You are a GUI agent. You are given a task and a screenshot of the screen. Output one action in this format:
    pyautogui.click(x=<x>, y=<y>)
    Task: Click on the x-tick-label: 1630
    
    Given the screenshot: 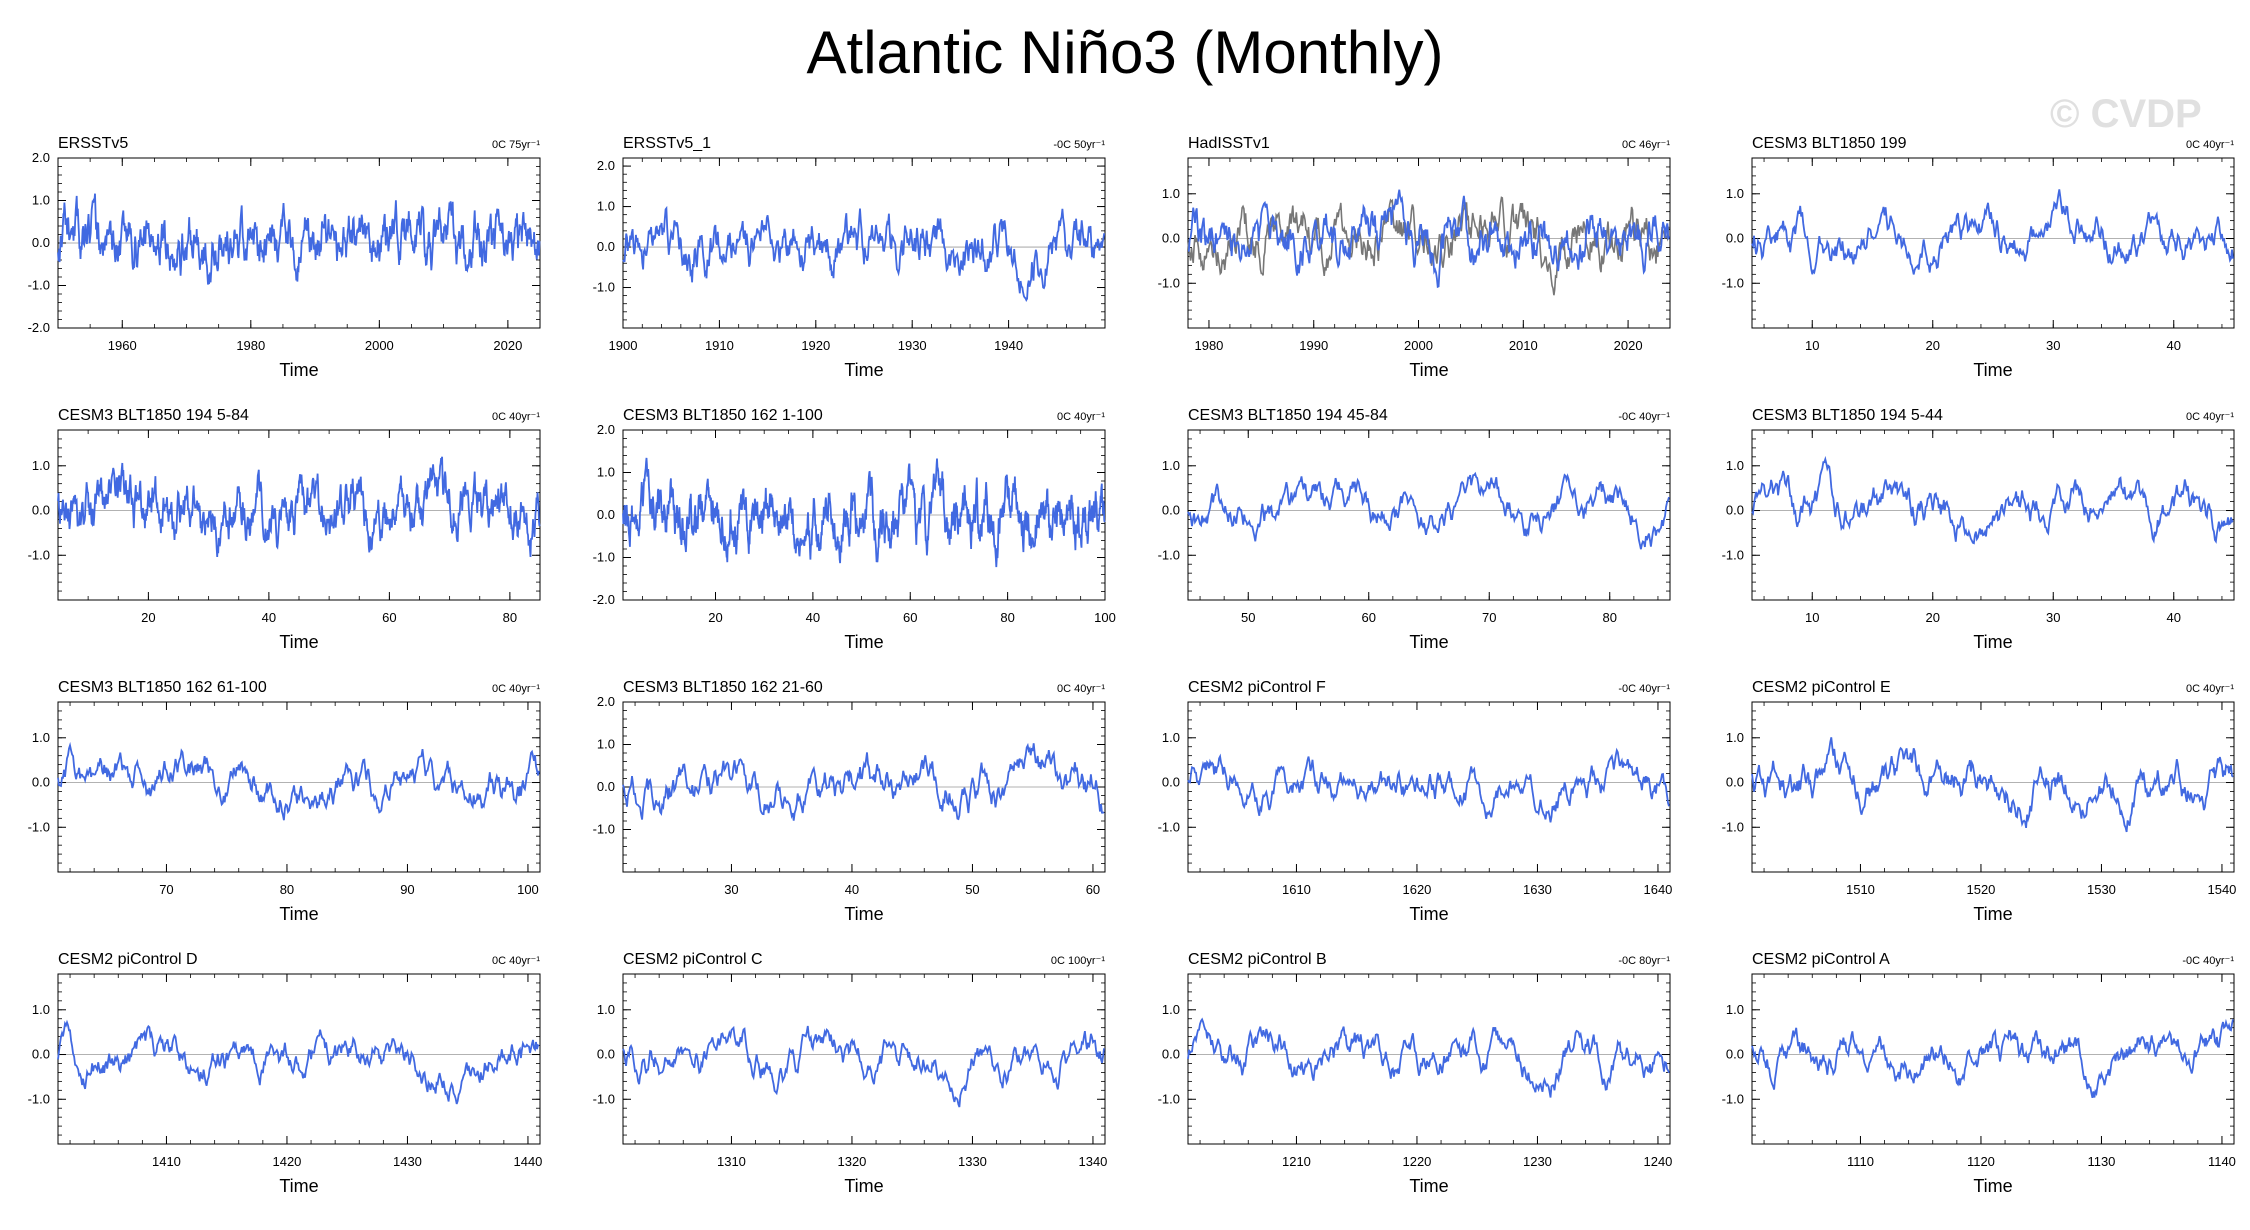 What is the action you would take?
    pyautogui.click(x=1537, y=889)
    